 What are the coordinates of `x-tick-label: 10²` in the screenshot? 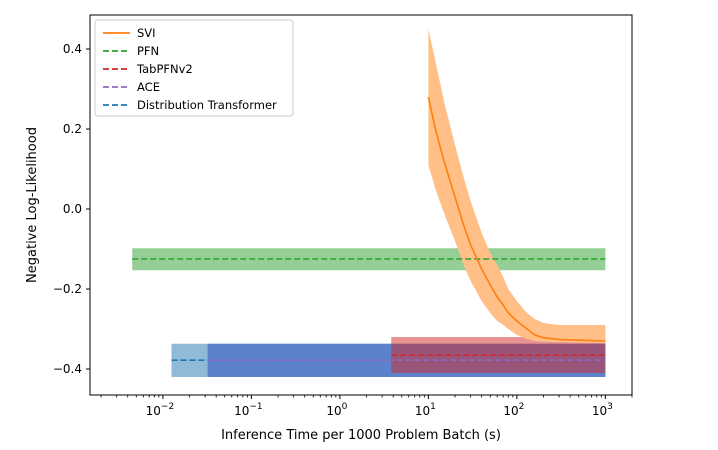 It's located at (513, 410).